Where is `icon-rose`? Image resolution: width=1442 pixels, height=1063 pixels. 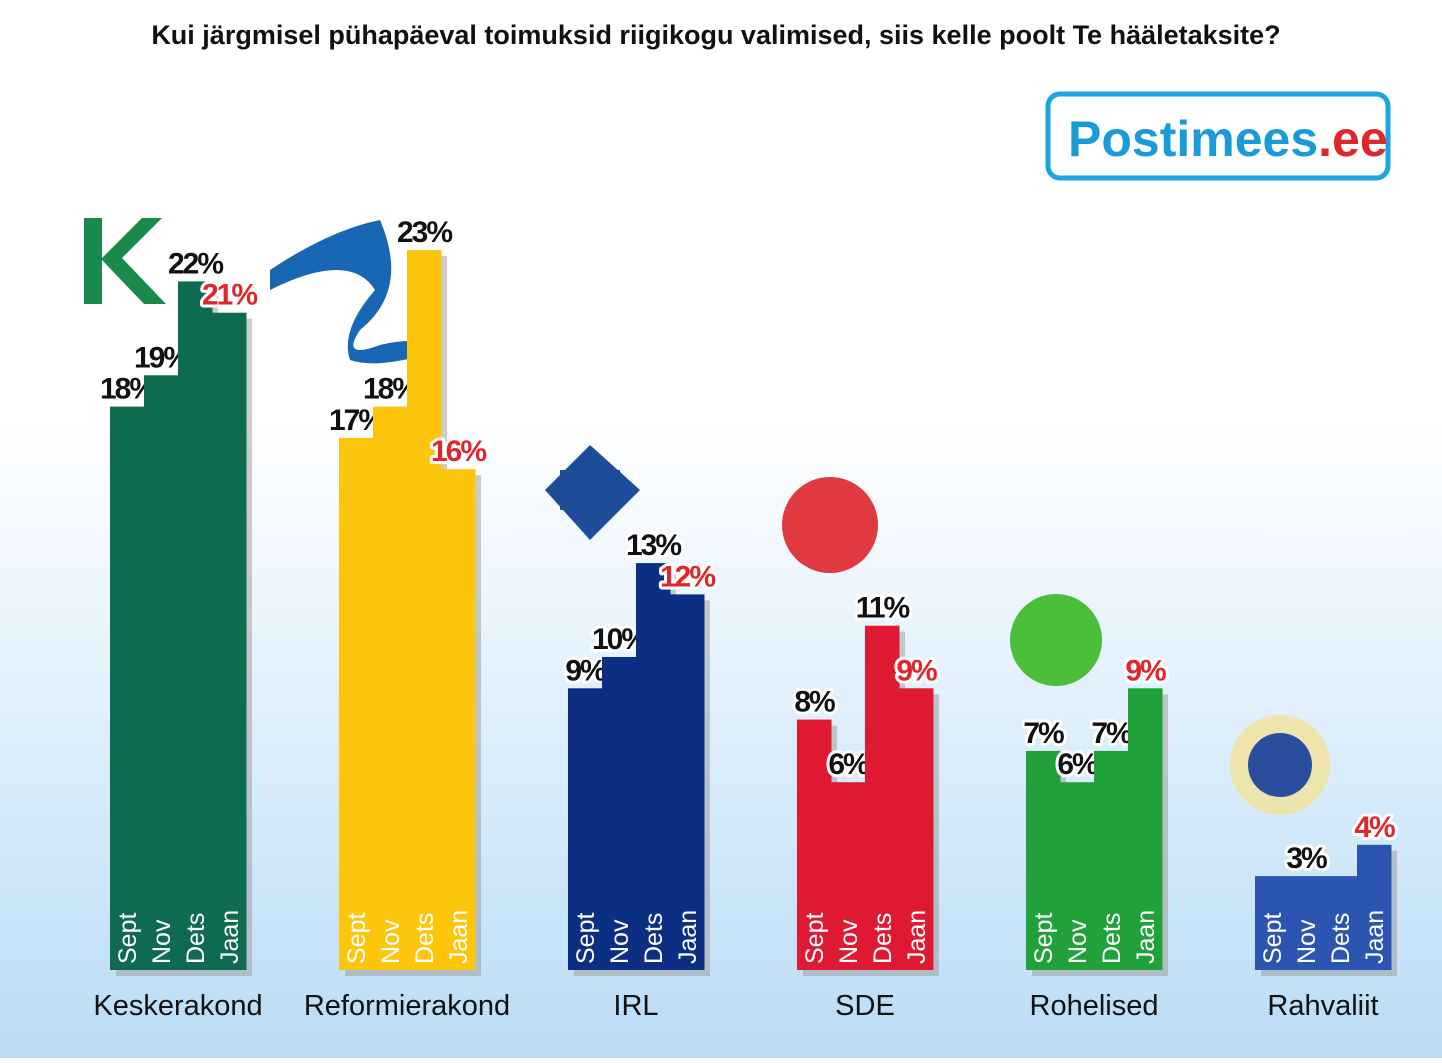 icon-rose is located at coordinates (830, 525).